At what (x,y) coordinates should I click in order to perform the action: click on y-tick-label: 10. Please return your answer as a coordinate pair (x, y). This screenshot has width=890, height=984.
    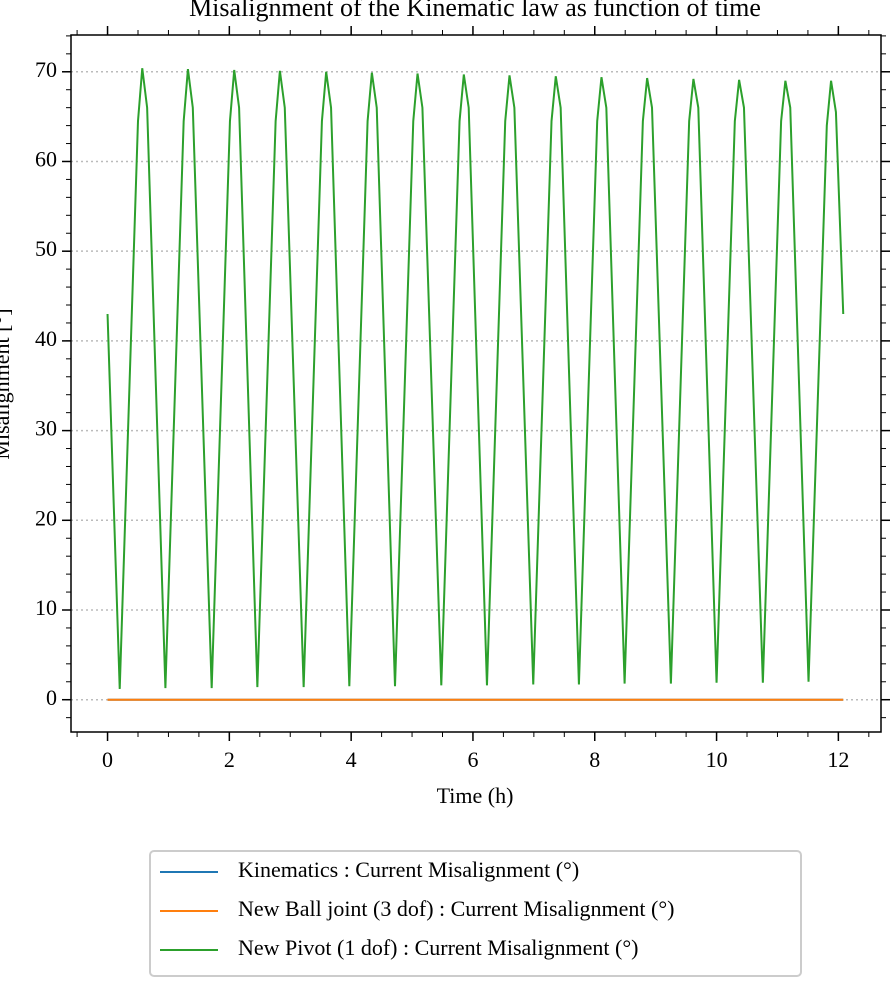
    Looking at the image, I should click on (46, 607).